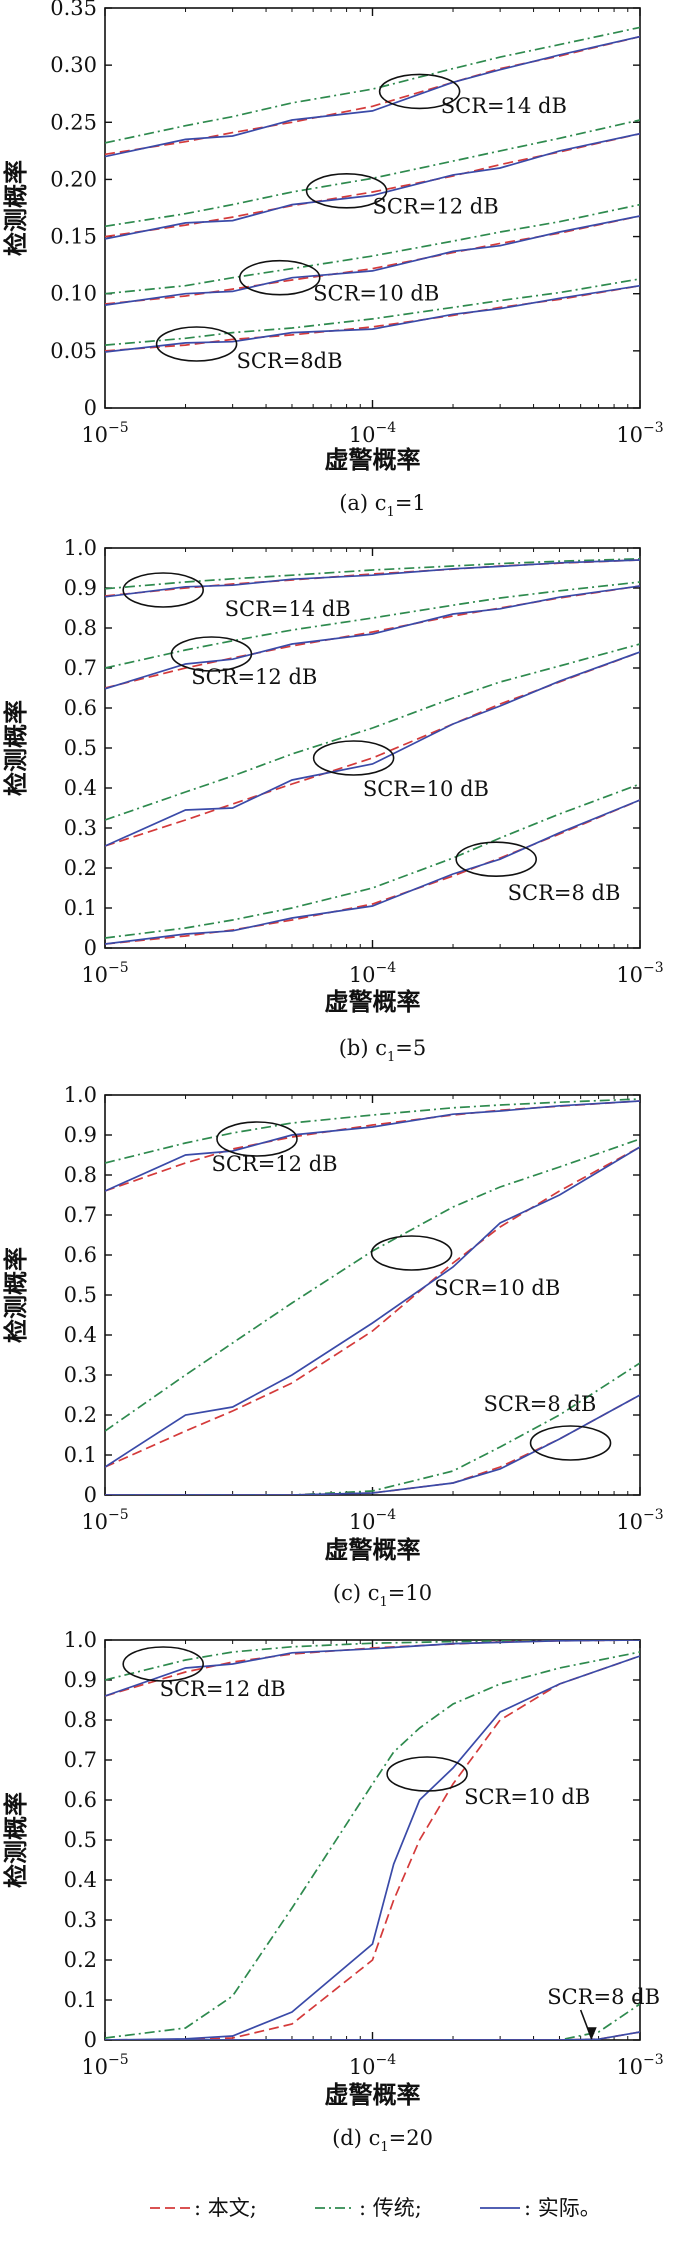  I want to click on panel-caption: (b) c1=5, so click(383, 1050).